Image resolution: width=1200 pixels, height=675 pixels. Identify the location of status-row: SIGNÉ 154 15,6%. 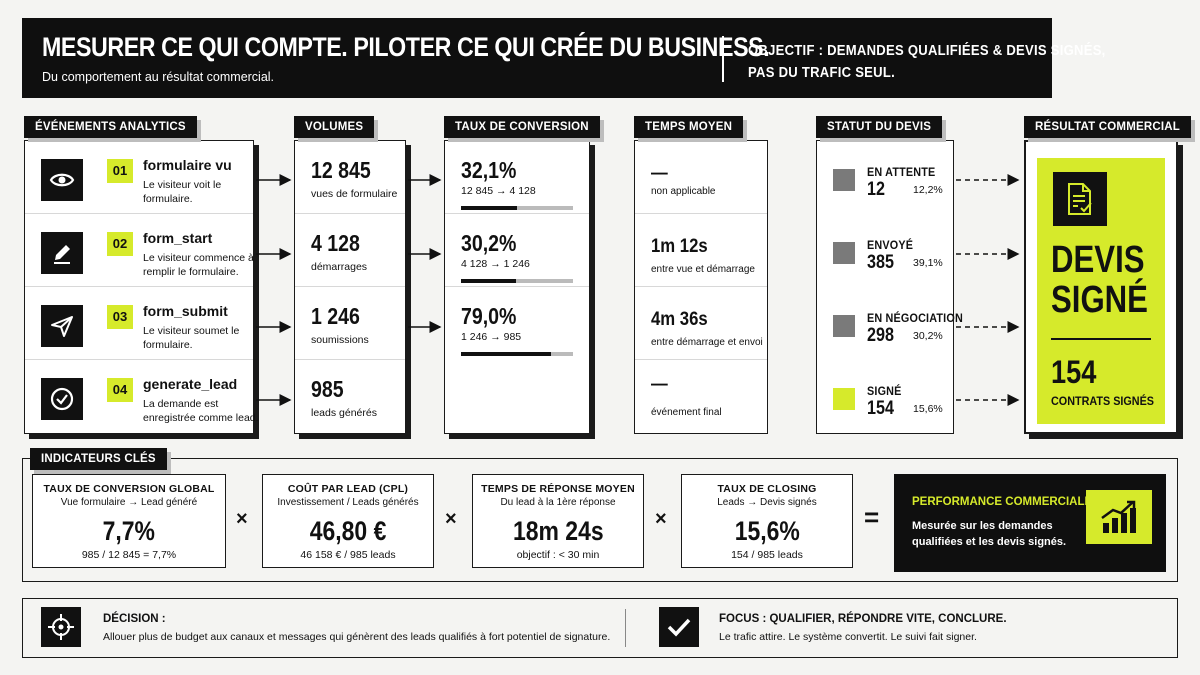
(885, 396).